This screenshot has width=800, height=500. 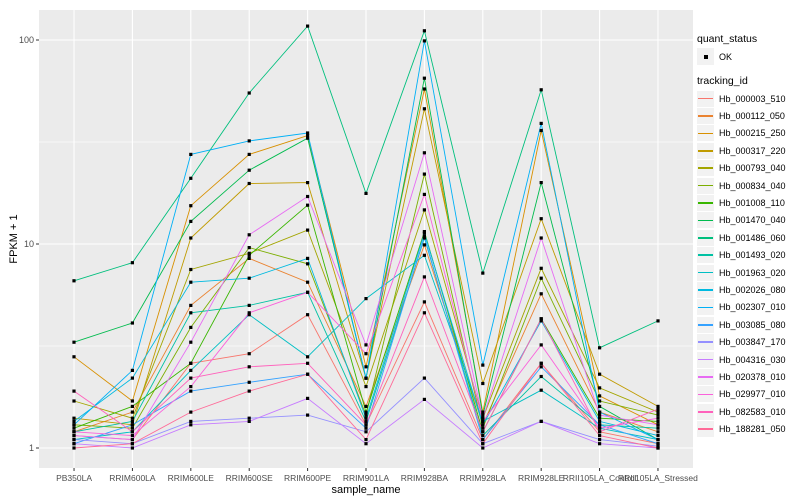 I want to click on x-tick-label: RRIM600LE, so click(x=190, y=478).